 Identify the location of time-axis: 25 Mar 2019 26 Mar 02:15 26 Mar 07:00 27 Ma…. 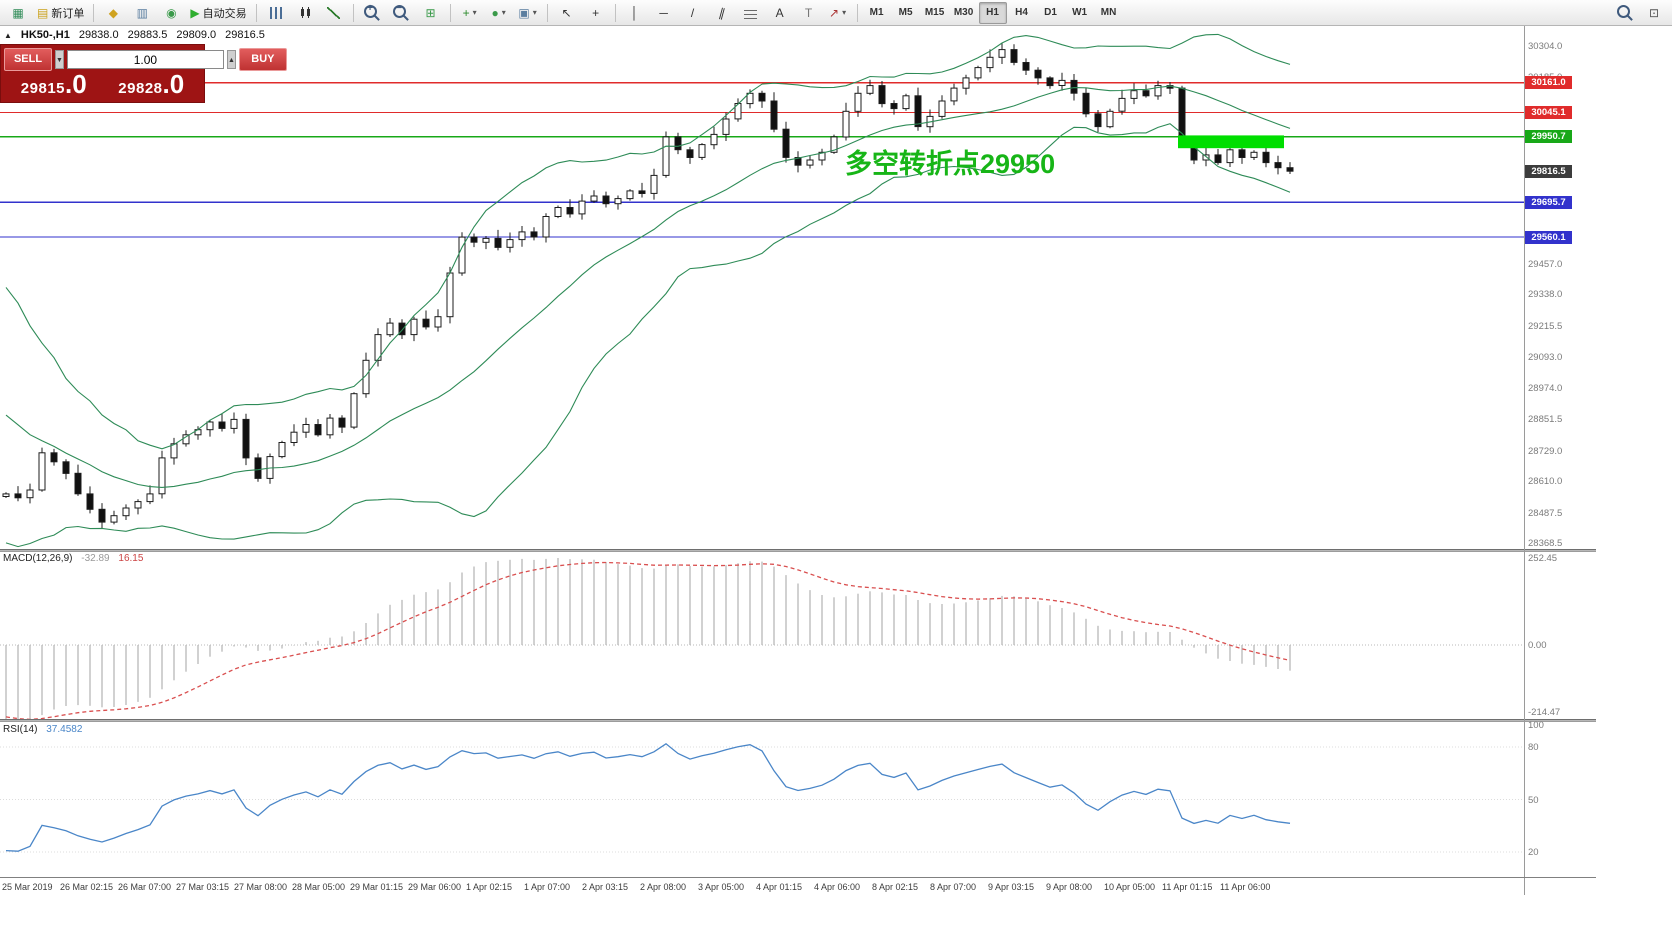
(798, 886).